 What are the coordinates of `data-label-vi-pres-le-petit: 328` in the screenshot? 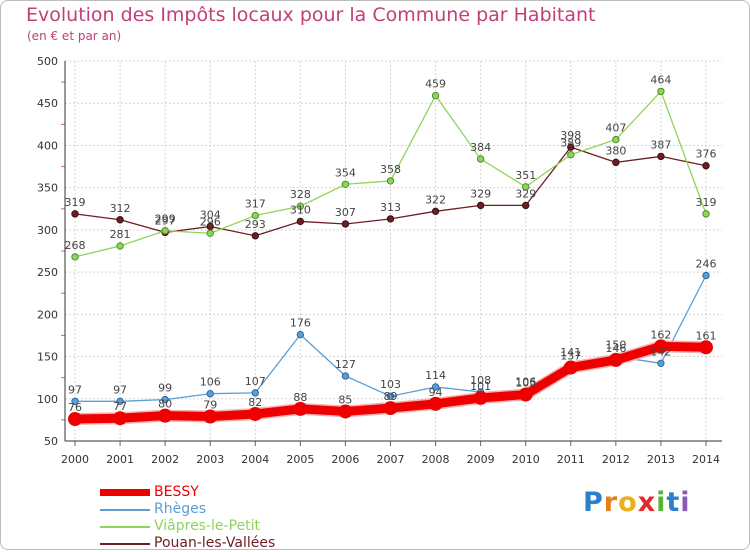 It's located at (300, 194).